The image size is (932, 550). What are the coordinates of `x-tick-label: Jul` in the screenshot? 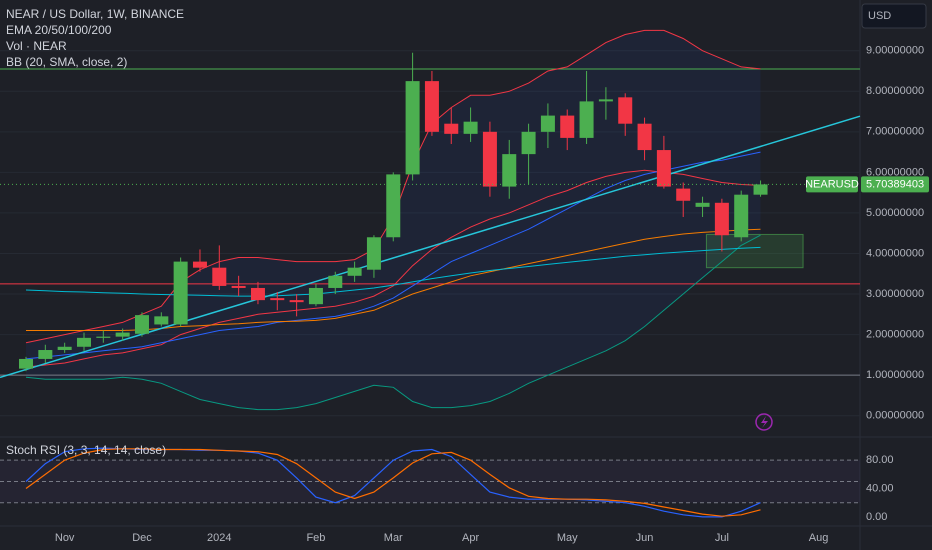 It's located at (722, 538).